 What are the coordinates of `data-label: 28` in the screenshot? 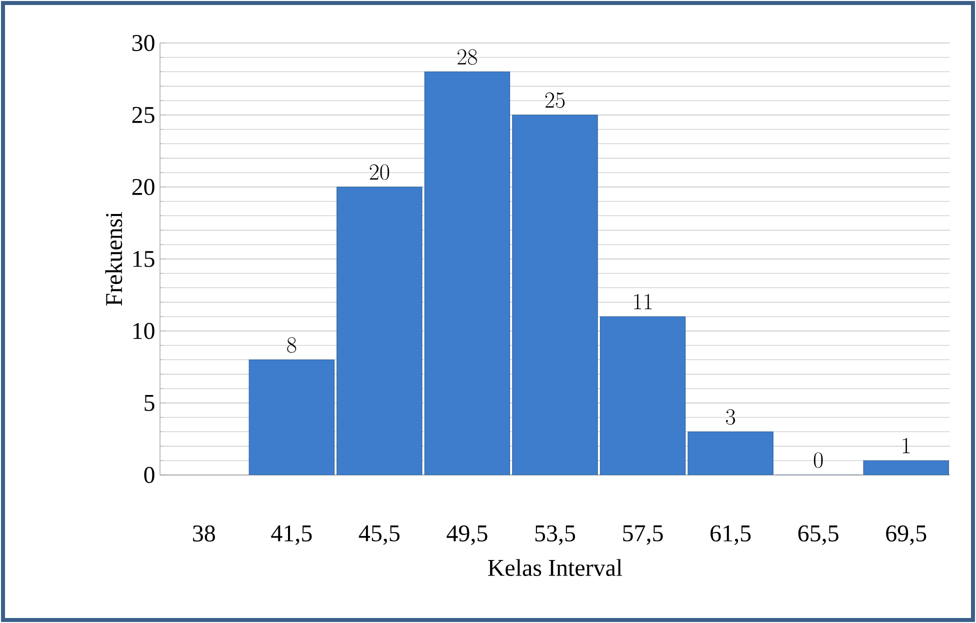 It's located at (467, 57).